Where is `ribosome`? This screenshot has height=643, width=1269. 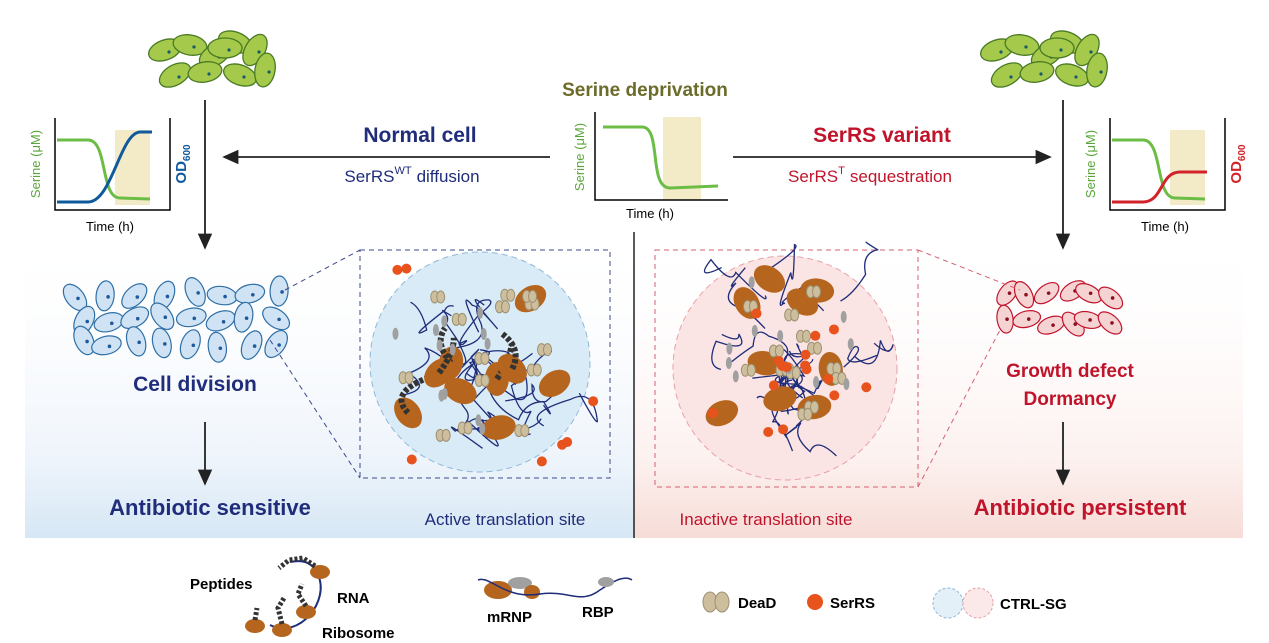
ribosome is located at coordinates (722, 413).